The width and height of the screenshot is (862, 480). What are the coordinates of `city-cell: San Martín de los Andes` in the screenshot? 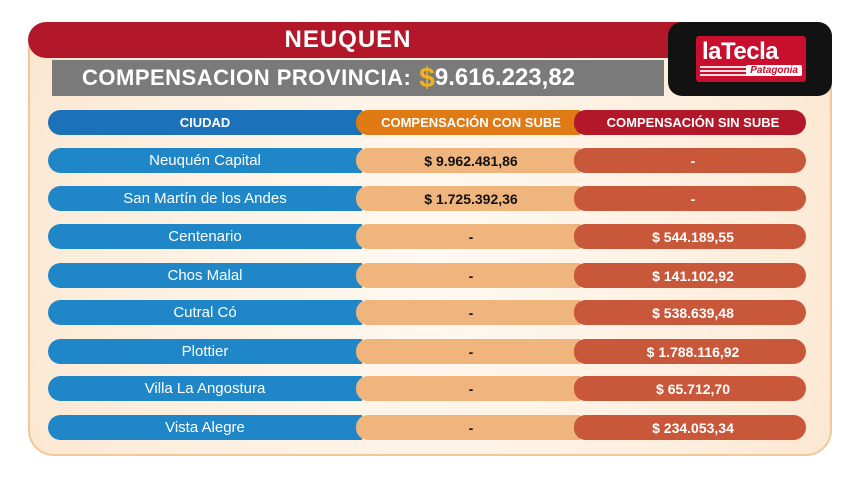 It's located at (205, 198).